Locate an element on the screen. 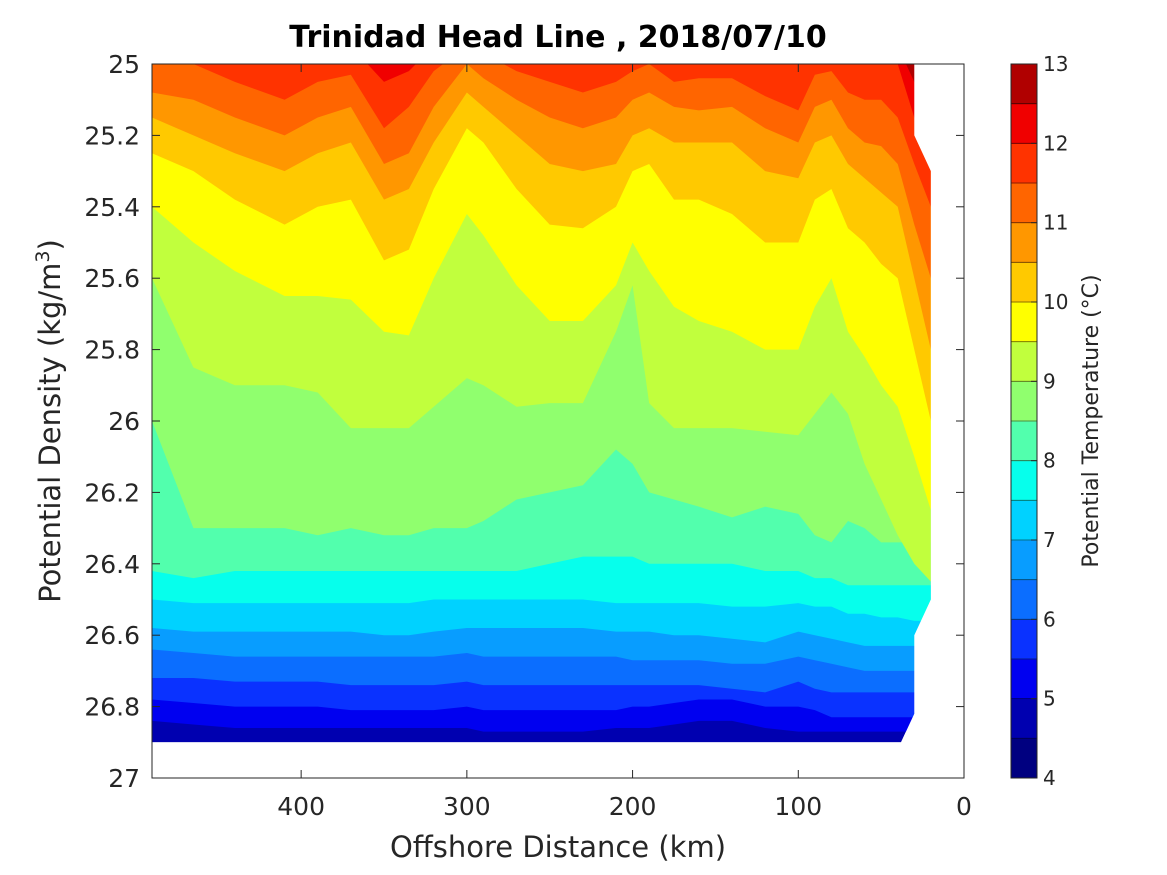  colorbar-level-12.5 is located at coordinates (1024, 84).